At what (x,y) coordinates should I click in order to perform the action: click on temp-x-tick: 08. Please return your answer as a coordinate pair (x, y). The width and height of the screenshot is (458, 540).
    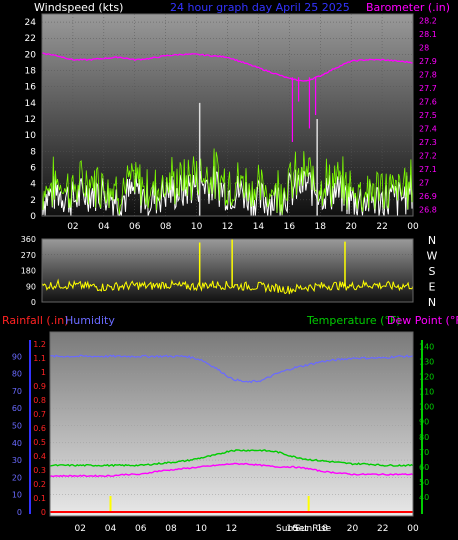
    Looking at the image, I should click on (171, 529).